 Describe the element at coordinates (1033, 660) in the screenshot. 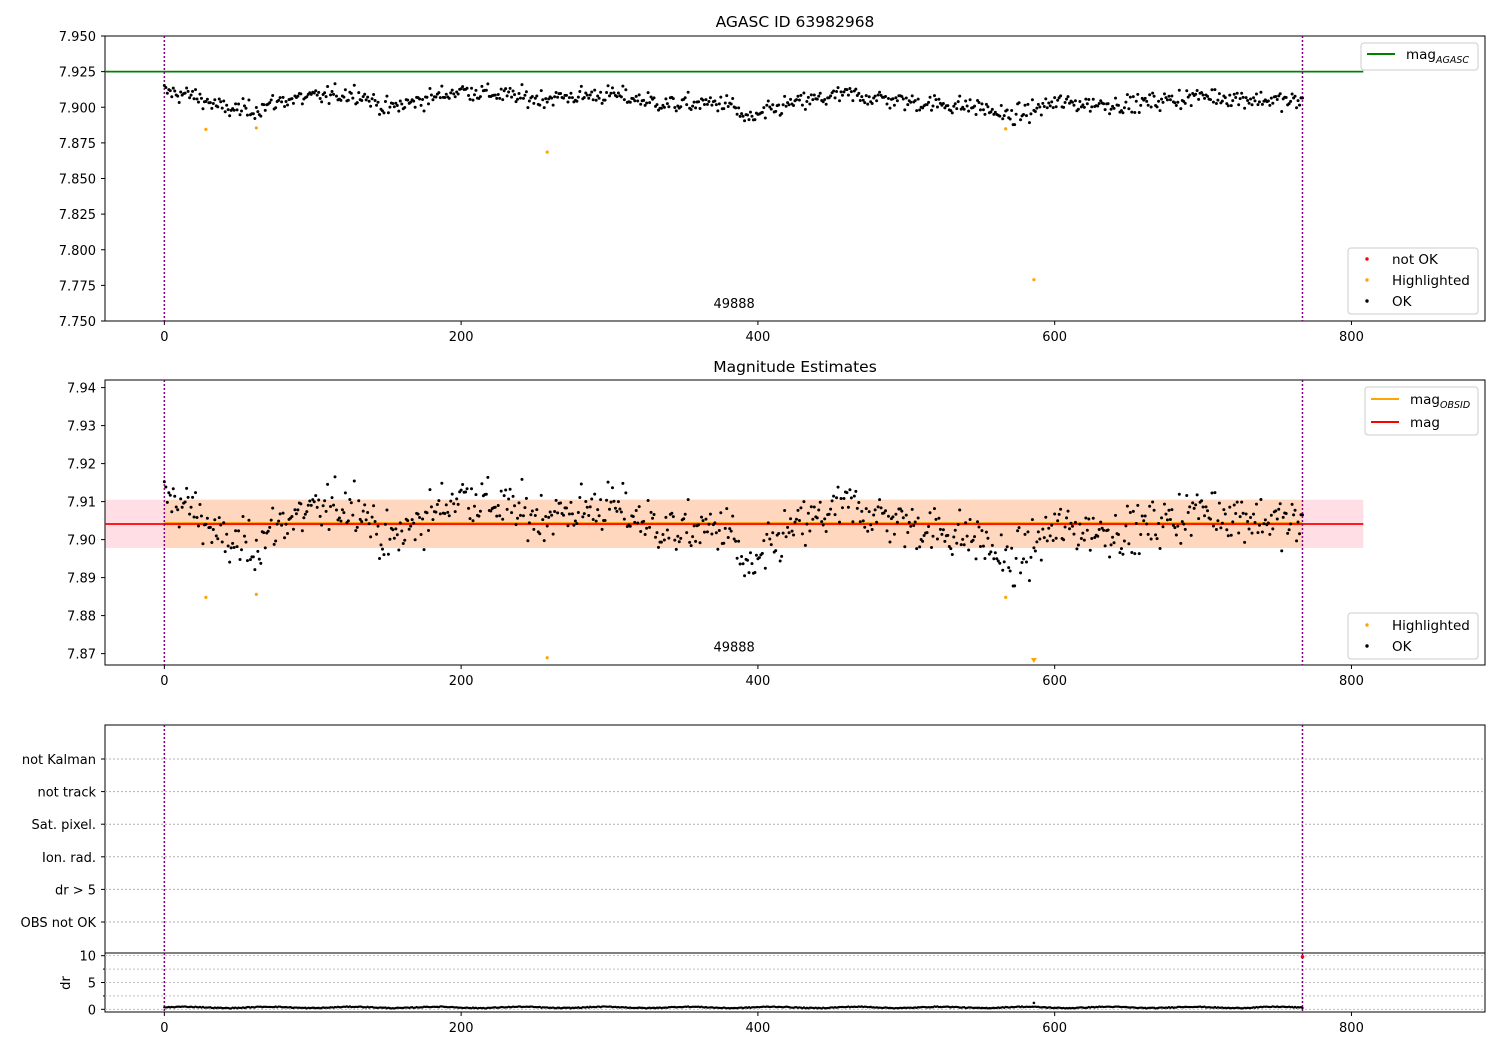

I see `out-of-range-marker` at that location.